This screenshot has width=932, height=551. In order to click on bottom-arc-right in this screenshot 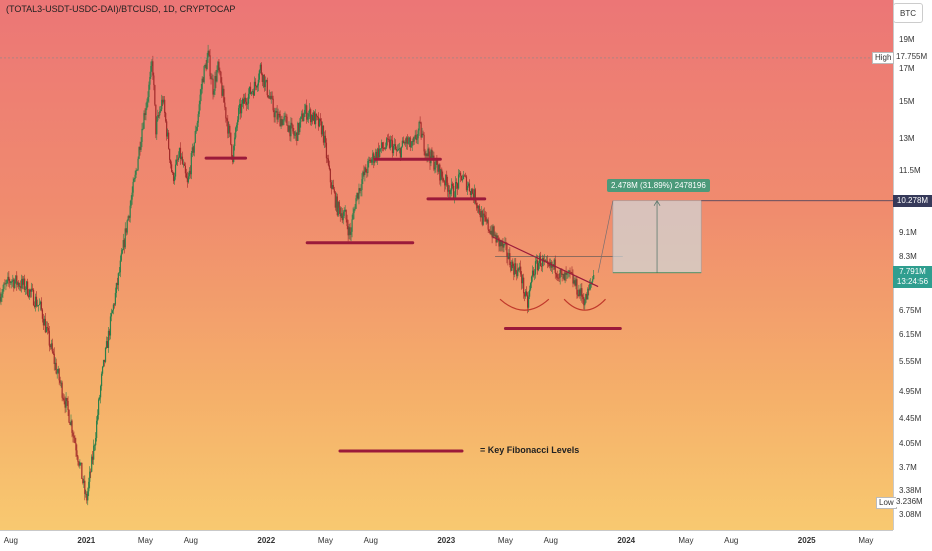, I will do `click(584, 304)`.